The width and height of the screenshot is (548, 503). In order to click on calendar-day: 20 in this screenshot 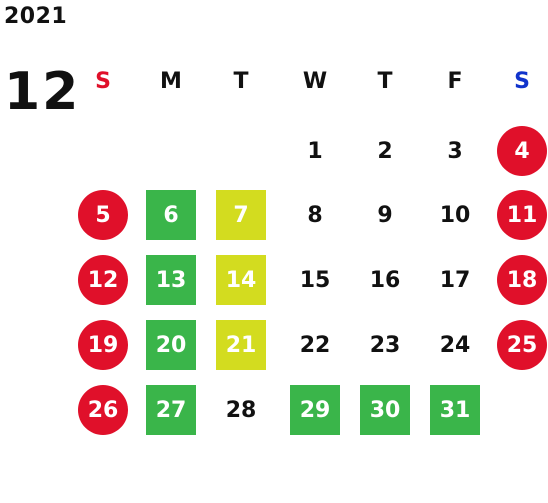, I will do `click(171, 345)`.